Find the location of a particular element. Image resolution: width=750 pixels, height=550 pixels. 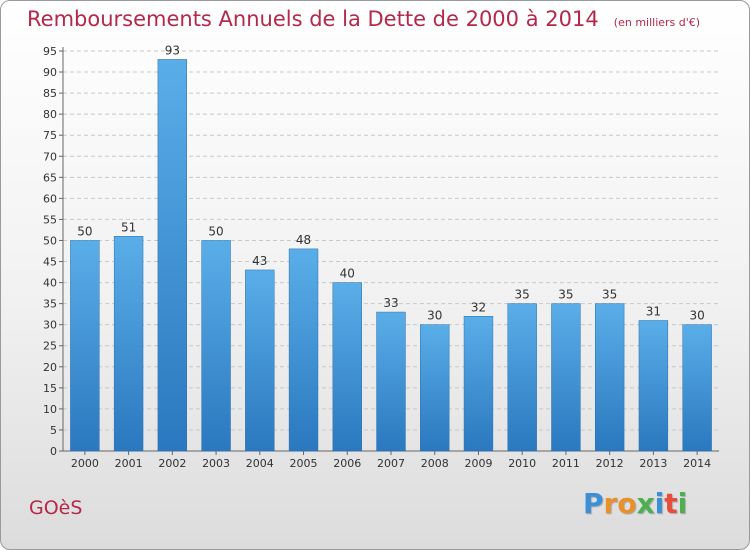

bar-2007 is located at coordinates (391, 381).